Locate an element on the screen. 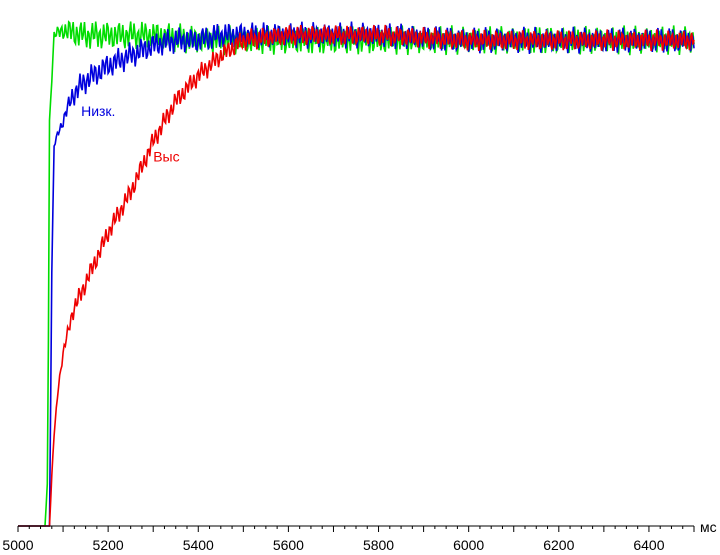 Image resolution: width=720 pixels, height=555 pixels. x-tick-label: 6200 is located at coordinates (558, 545).